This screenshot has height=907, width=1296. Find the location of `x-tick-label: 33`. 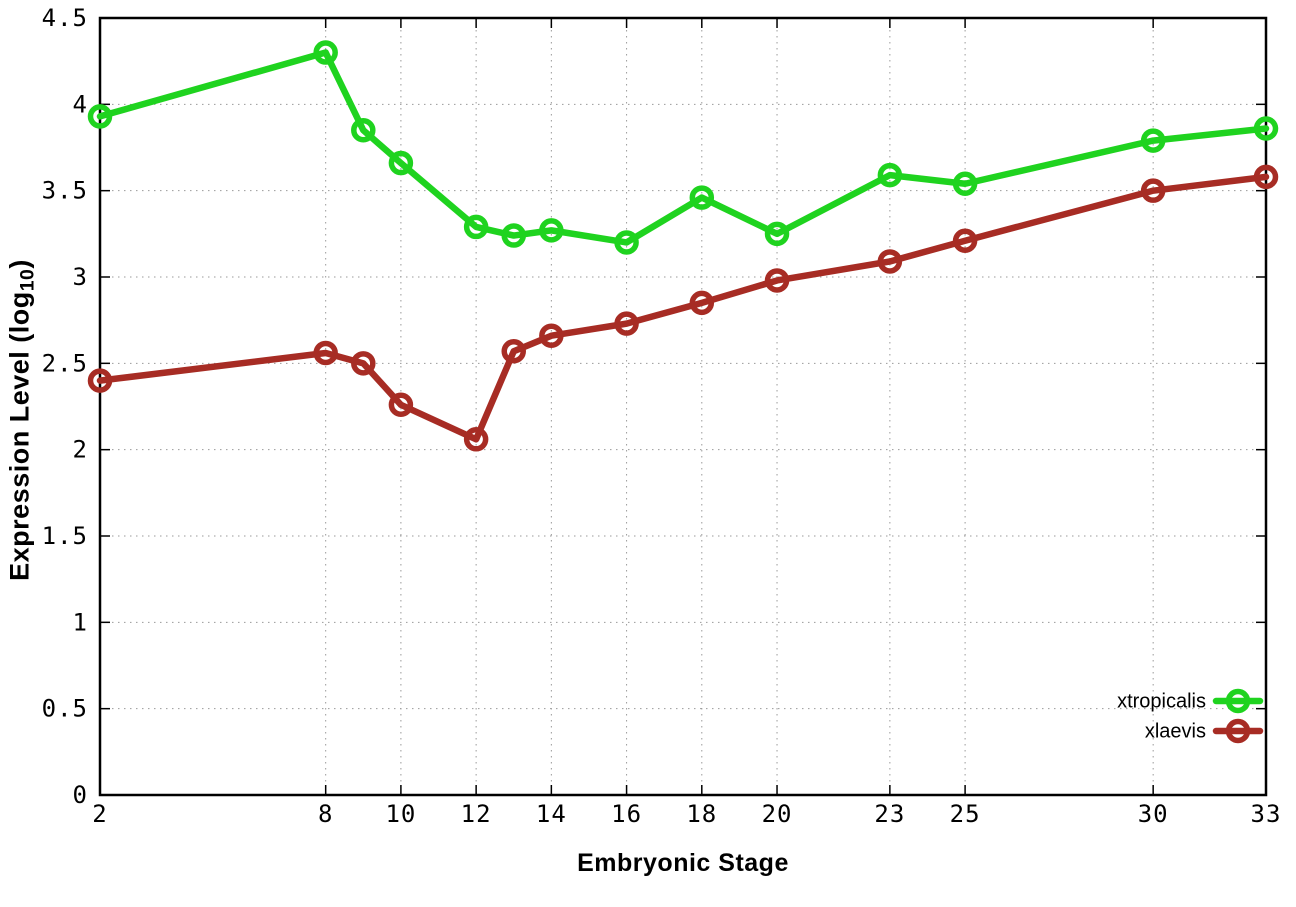

x-tick-label: 33 is located at coordinates (1266, 814).